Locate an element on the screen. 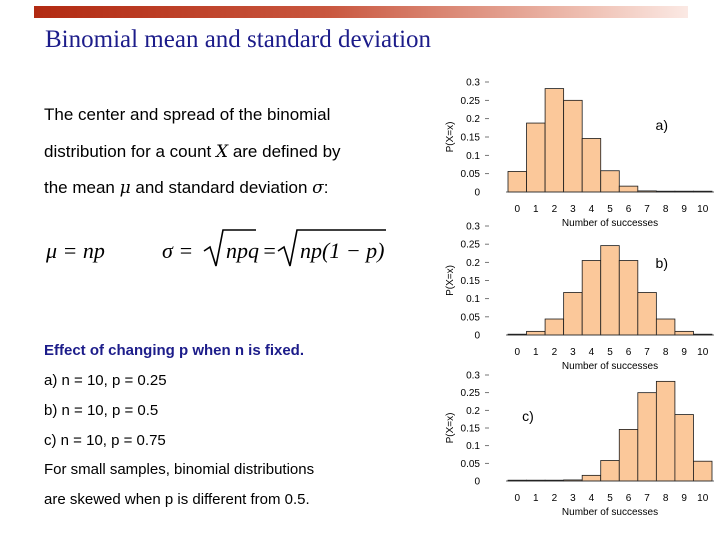 The image size is (720, 540). formula-sd-rhs: np(1 − p) is located at coordinates (342, 250).